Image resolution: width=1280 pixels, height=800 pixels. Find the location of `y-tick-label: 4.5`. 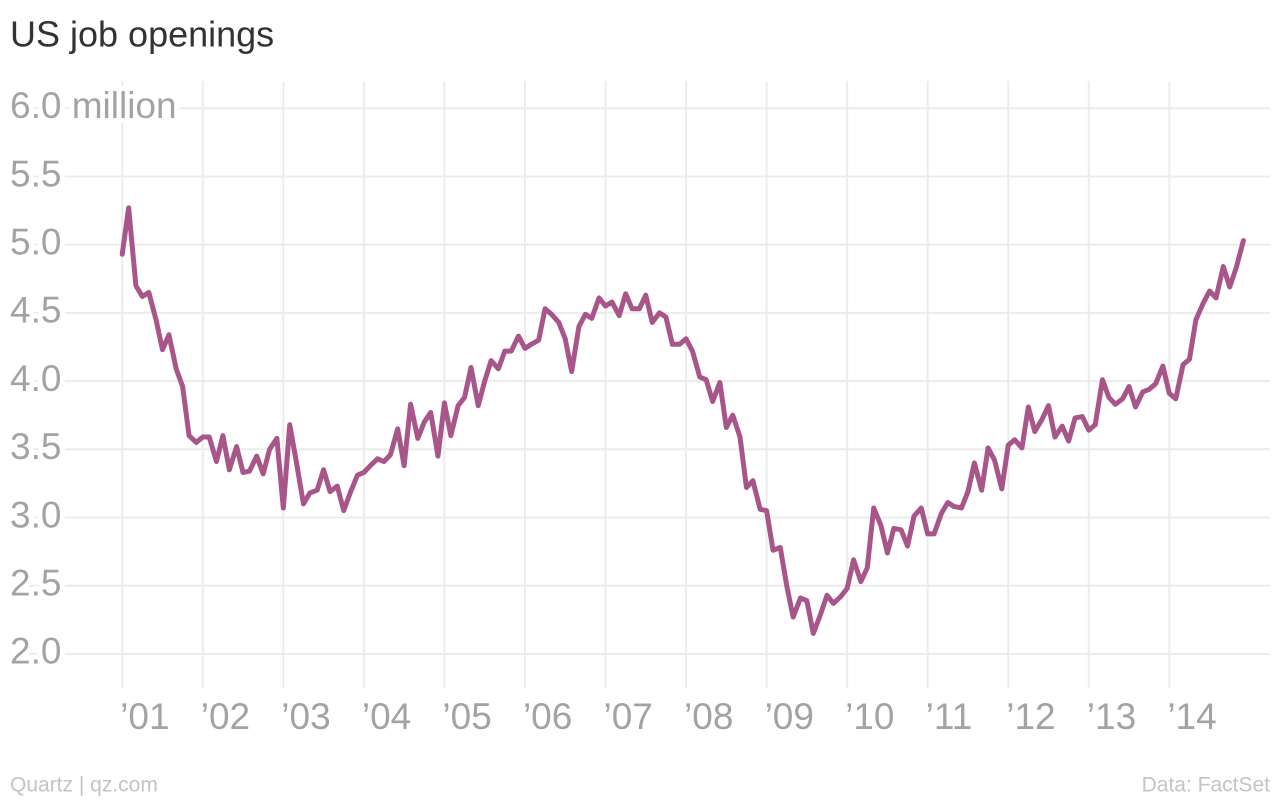

y-tick-label: 4.5 is located at coordinates (35, 310).